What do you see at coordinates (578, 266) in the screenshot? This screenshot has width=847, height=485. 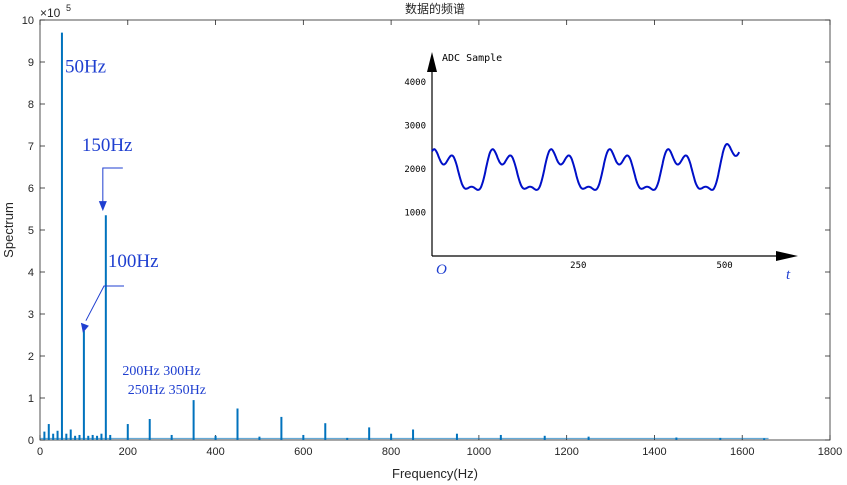 I see `inset-x-tick-label: 250` at bounding box center [578, 266].